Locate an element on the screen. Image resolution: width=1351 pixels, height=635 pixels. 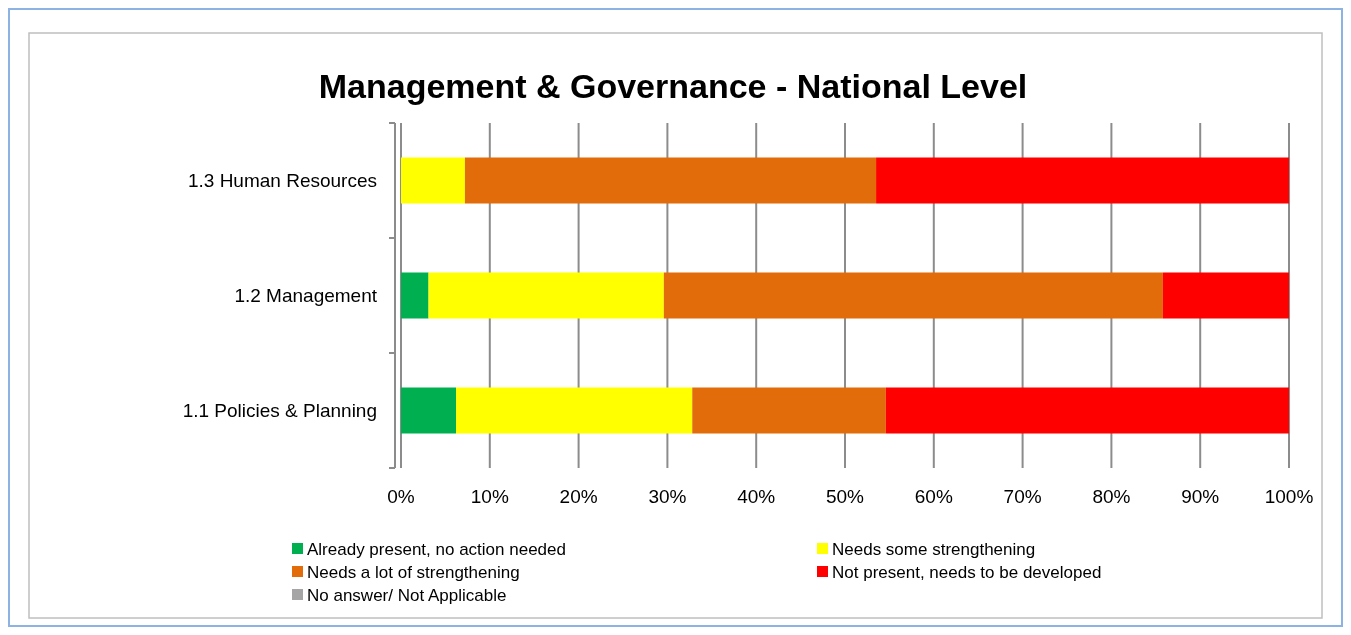
legend-label: Already present, no action needed is located at coordinates (436, 549).